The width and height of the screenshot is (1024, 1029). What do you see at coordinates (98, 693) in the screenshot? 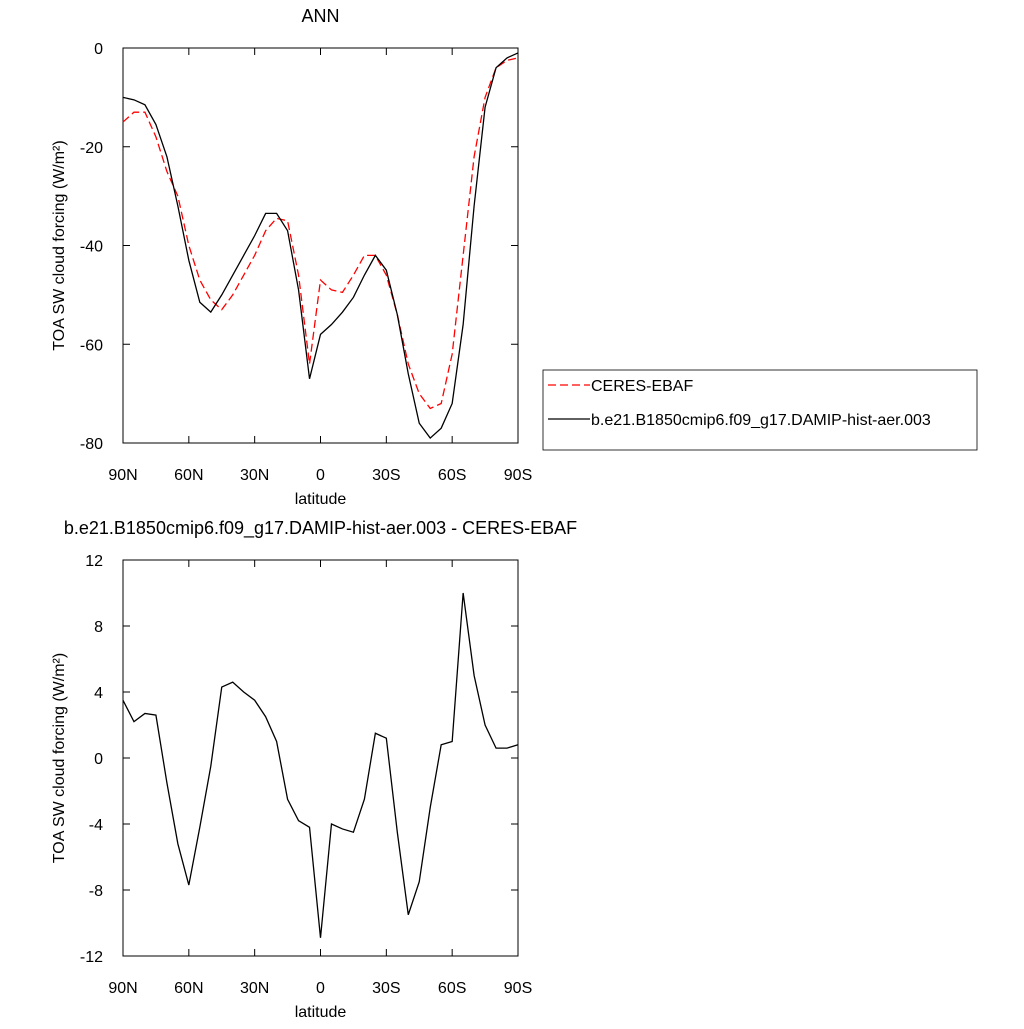
I see `y-tick-label: 4` at bounding box center [98, 693].